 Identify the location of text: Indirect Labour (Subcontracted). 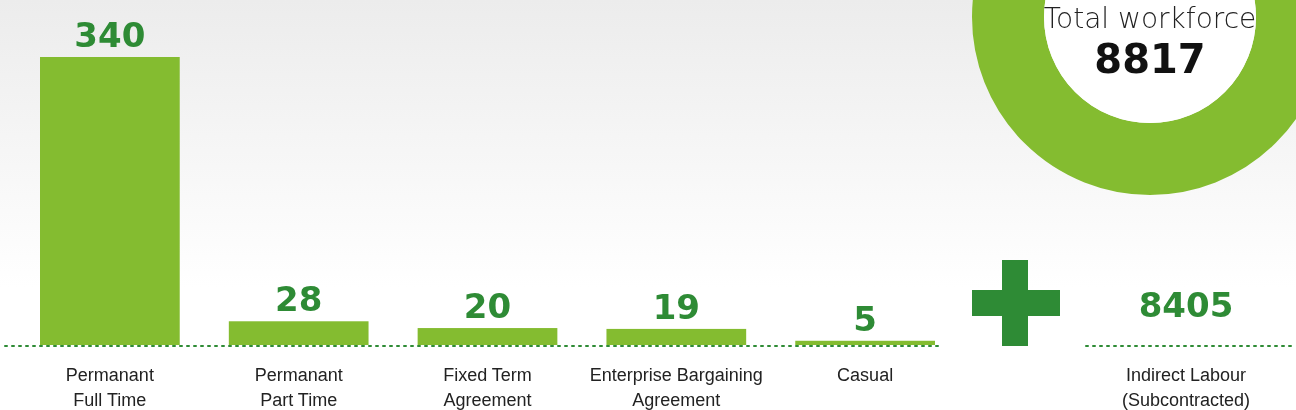
(1186, 387).